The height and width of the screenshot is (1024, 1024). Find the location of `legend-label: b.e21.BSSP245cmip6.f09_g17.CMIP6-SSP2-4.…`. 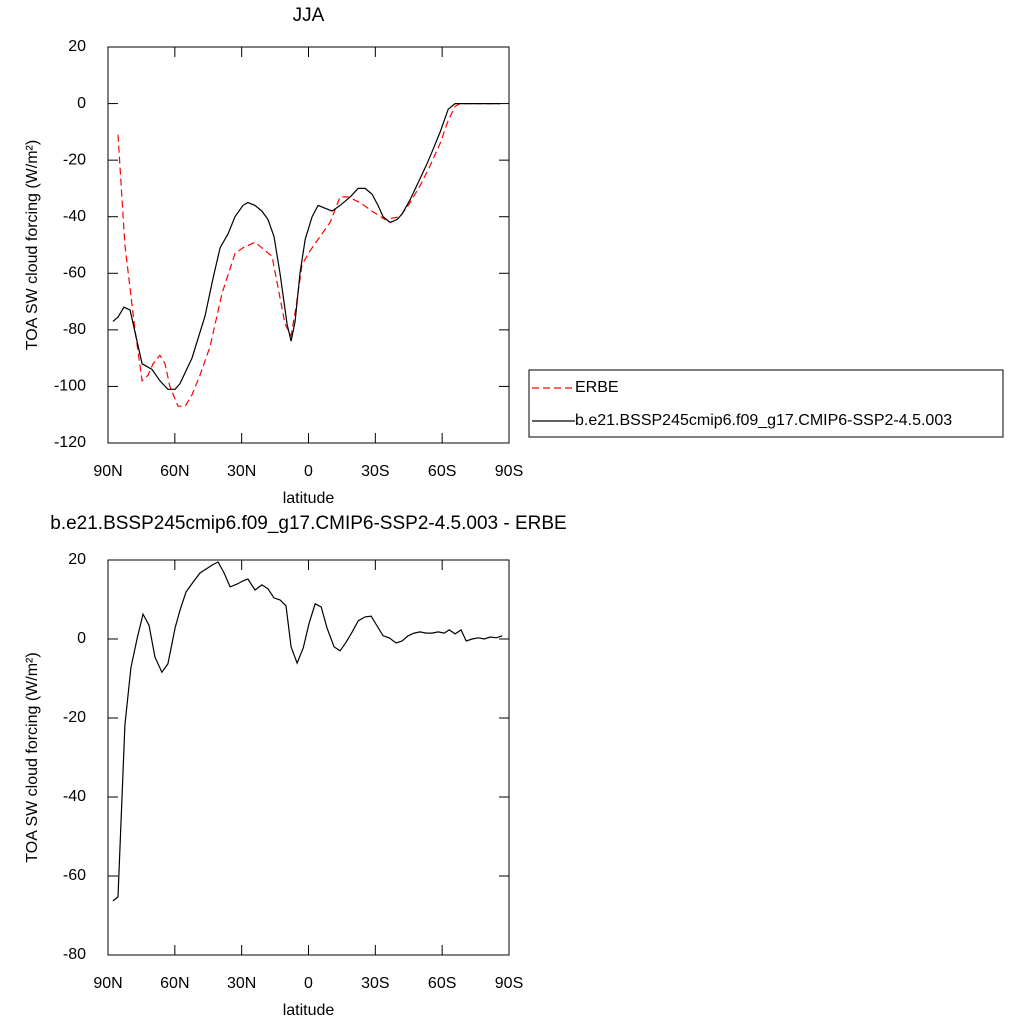

legend-label: b.e21.BSSP245cmip6.f09_g17.CMIP6-SSP2-4.… is located at coordinates (763, 420).